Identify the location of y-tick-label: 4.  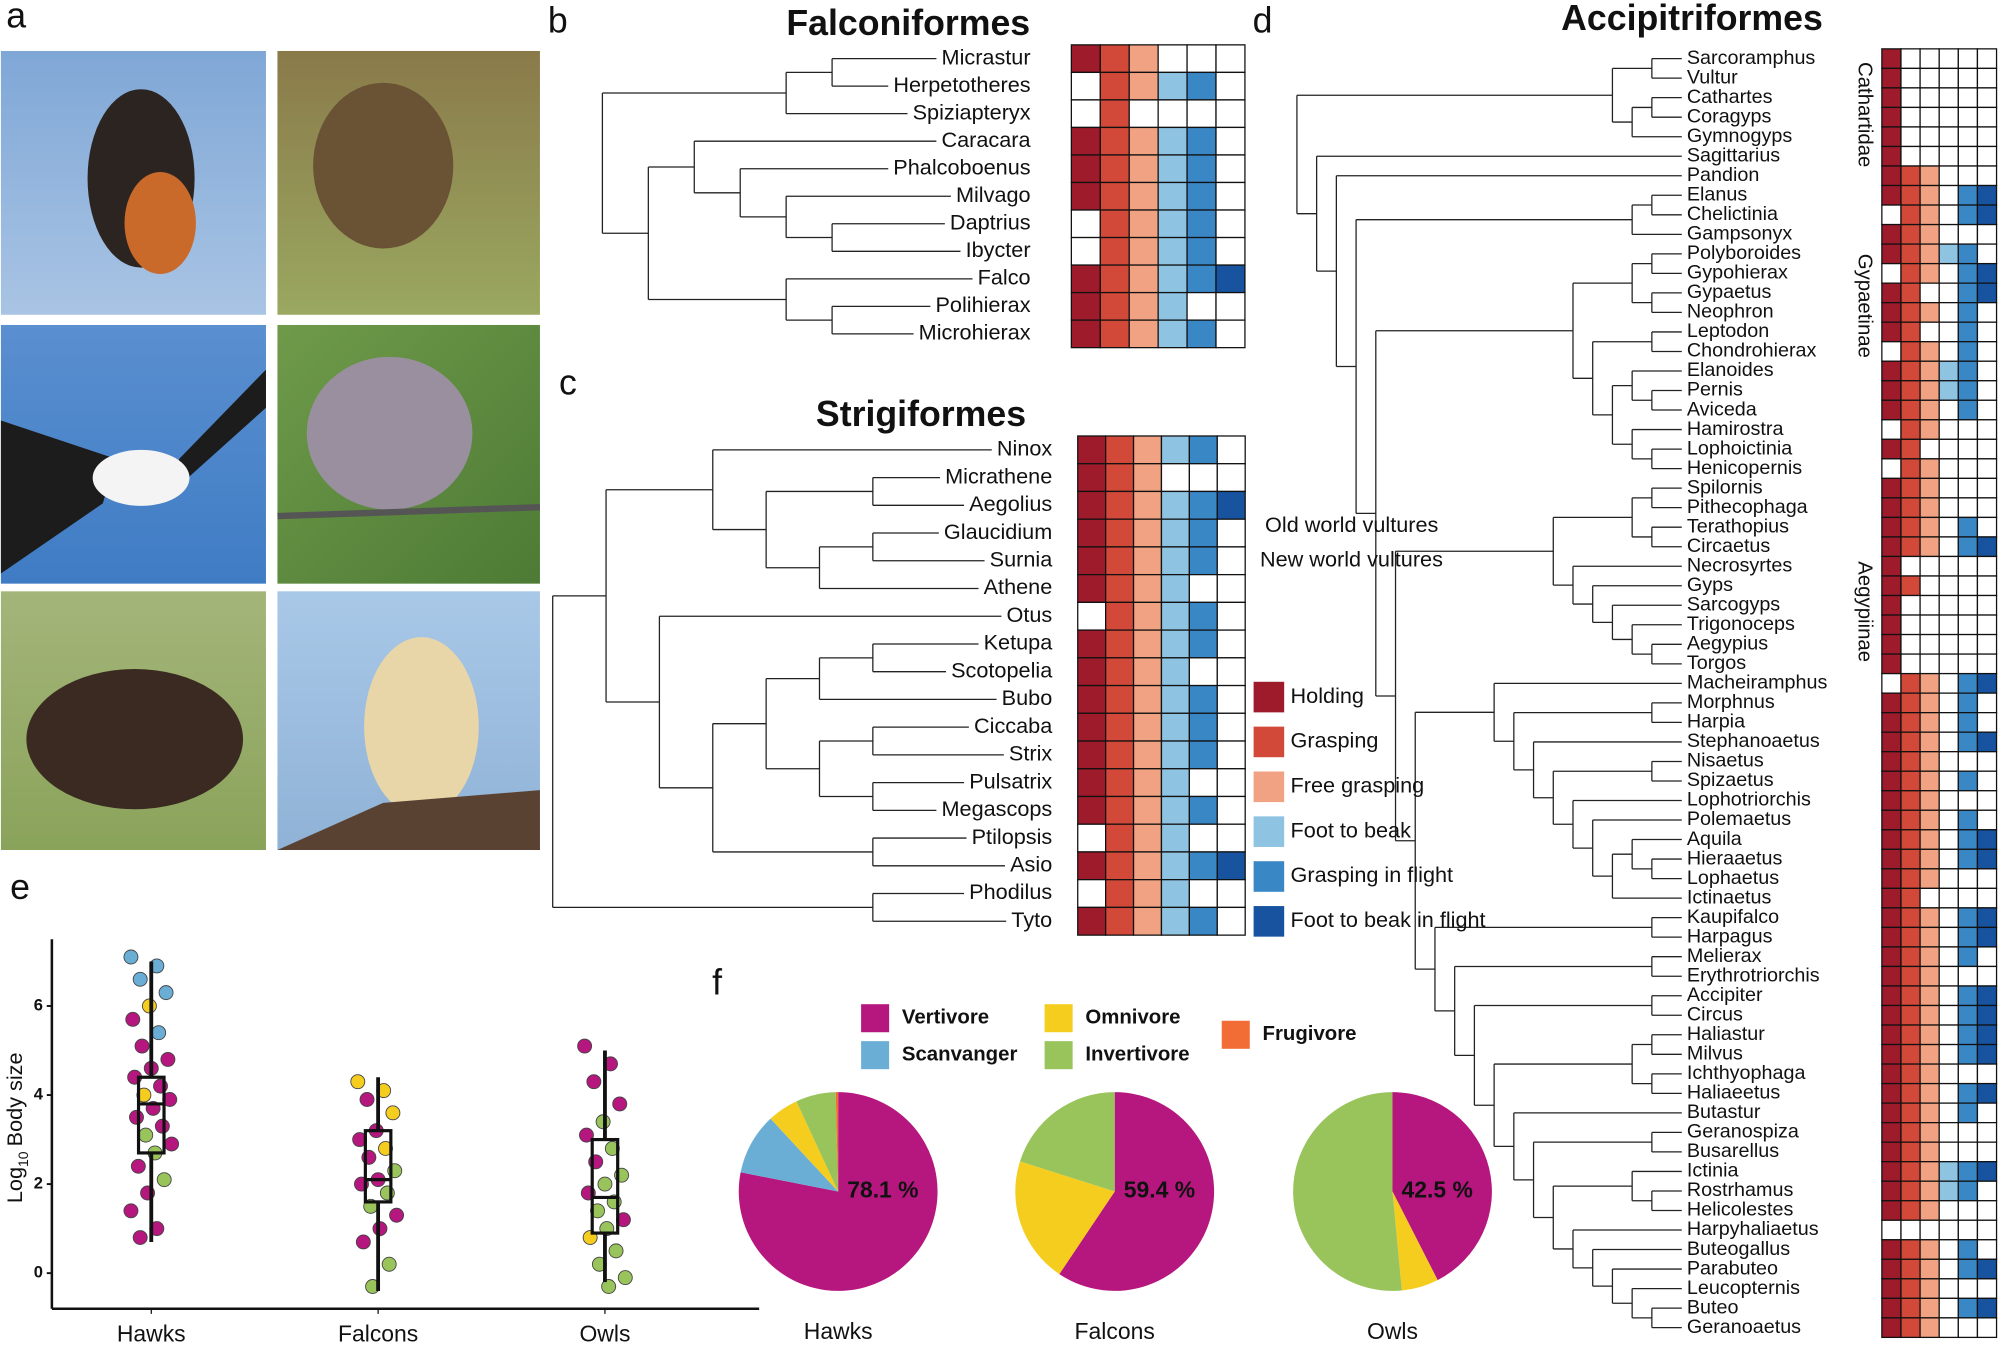
(39, 1093).